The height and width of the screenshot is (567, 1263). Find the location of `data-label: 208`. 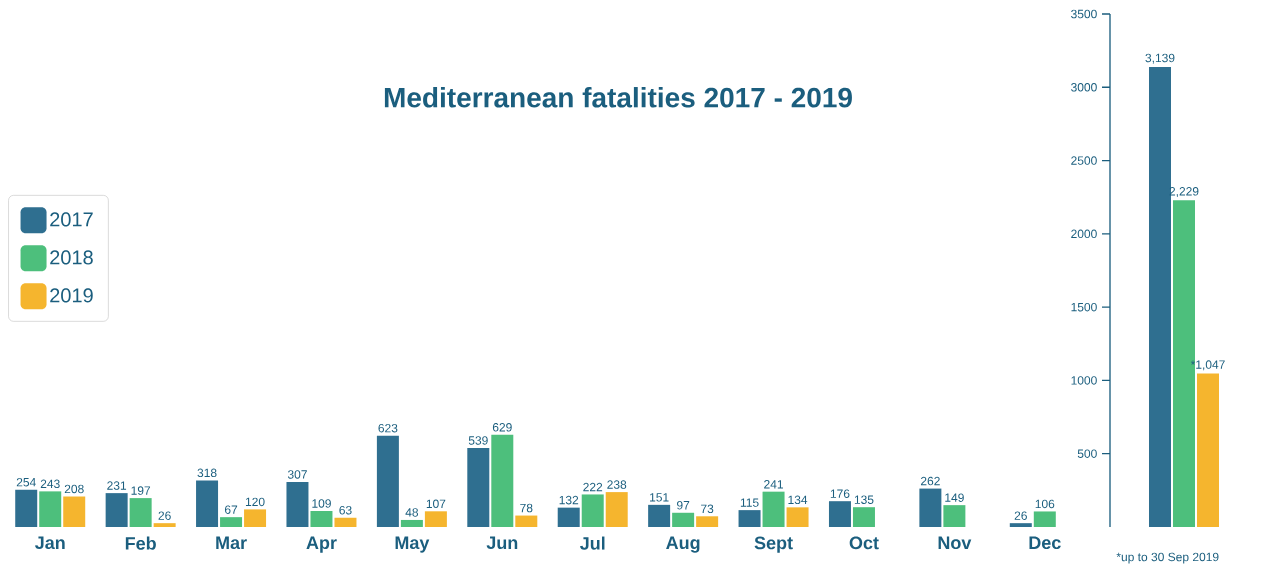

data-label: 208 is located at coordinates (74, 489).